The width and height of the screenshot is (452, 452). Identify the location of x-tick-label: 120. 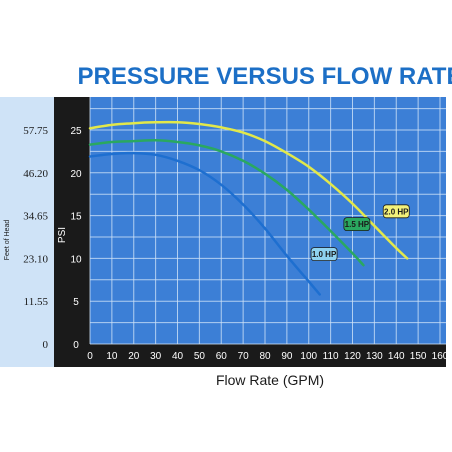
(352, 356).